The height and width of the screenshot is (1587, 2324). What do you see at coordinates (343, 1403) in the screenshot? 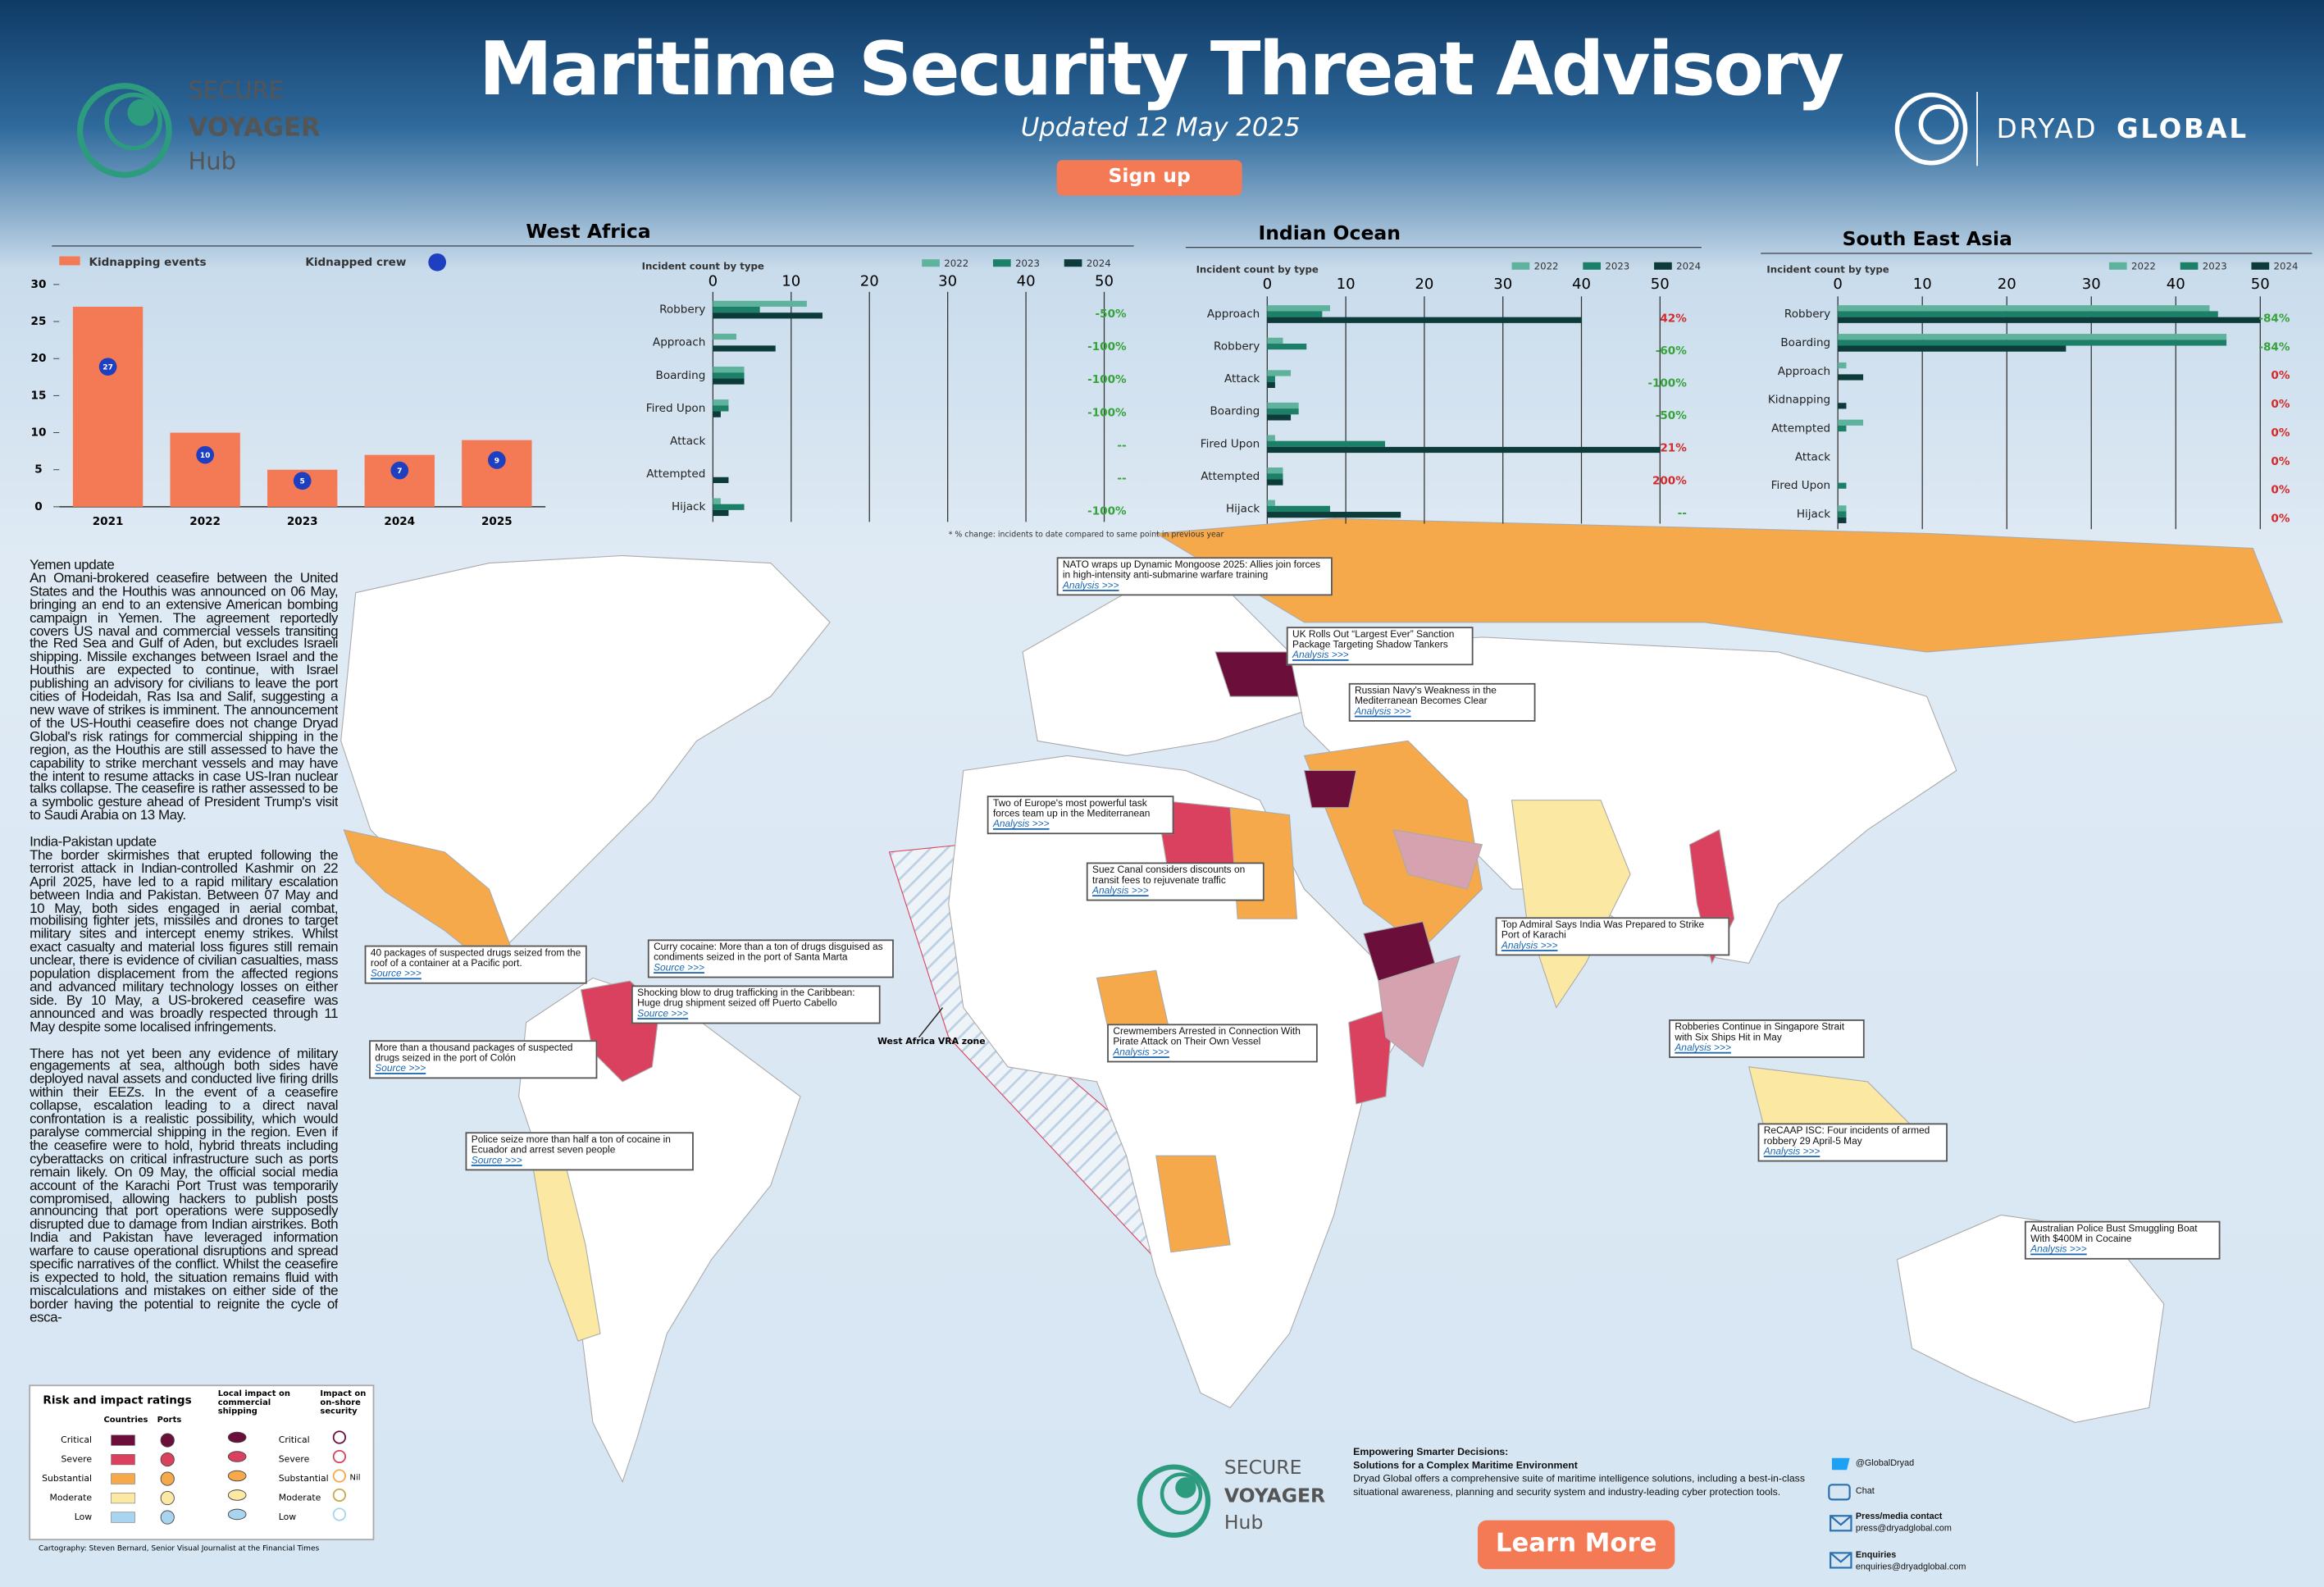
I see `legend-col: Impact on on-shore security` at bounding box center [343, 1403].